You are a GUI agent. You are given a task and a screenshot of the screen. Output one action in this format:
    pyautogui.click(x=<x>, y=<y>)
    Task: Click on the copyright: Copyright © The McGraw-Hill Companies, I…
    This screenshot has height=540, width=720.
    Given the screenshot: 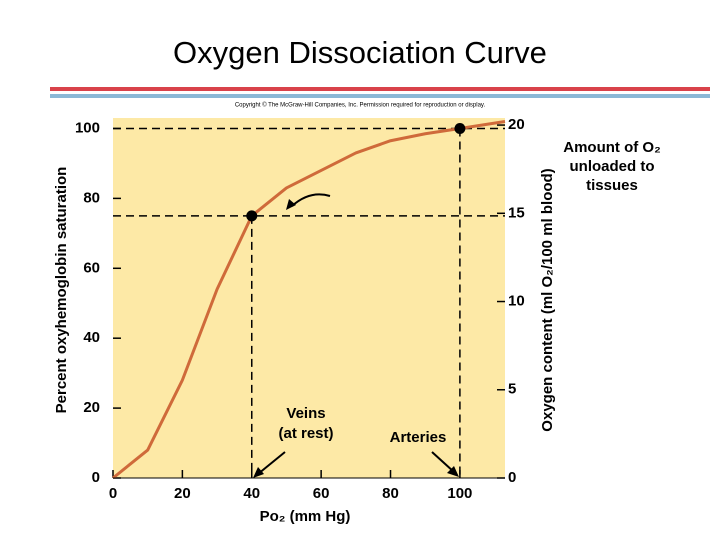 What is the action you would take?
    pyautogui.click(x=360, y=105)
    